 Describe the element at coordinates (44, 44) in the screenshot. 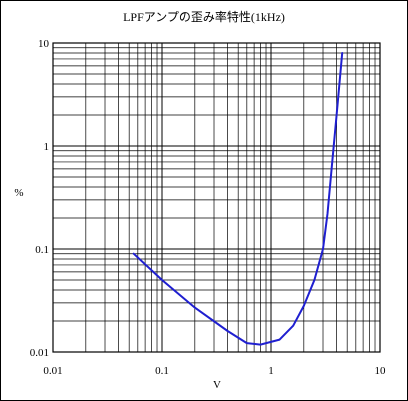

I see `y-tick-label: 10` at that location.